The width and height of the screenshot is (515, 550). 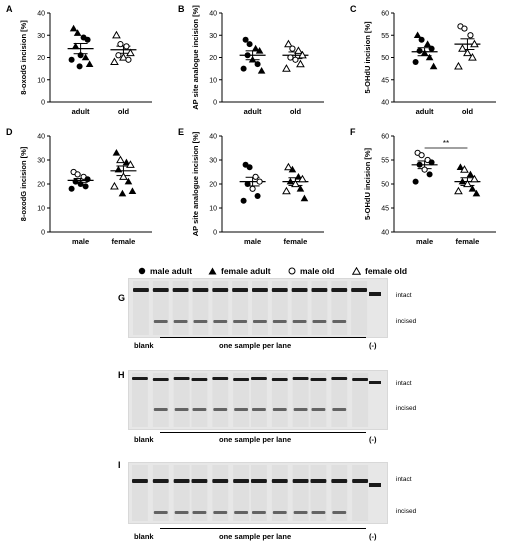 What do you see at coordinates (356, 271) in the screenshot?
I see `open-triangle-icon` at bounding box center [356, 271].